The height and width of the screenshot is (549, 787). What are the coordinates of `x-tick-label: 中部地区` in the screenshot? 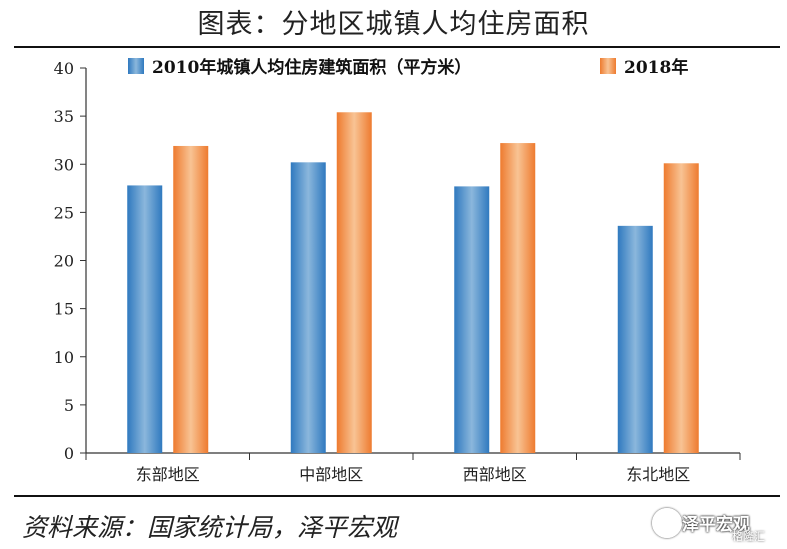 It's located at (331, 474).